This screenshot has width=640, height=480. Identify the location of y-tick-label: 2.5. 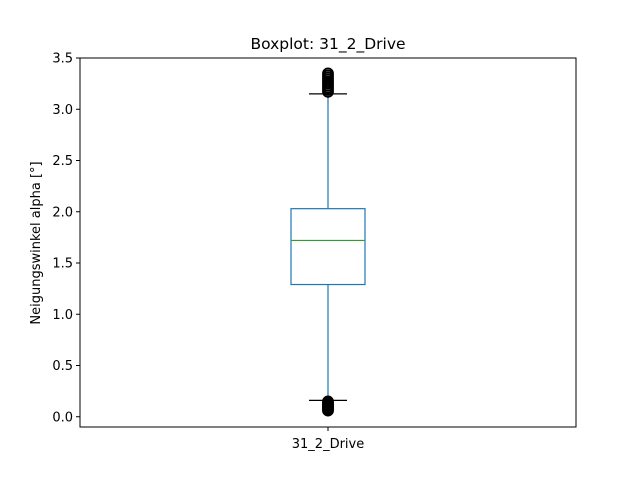
(62, 161).